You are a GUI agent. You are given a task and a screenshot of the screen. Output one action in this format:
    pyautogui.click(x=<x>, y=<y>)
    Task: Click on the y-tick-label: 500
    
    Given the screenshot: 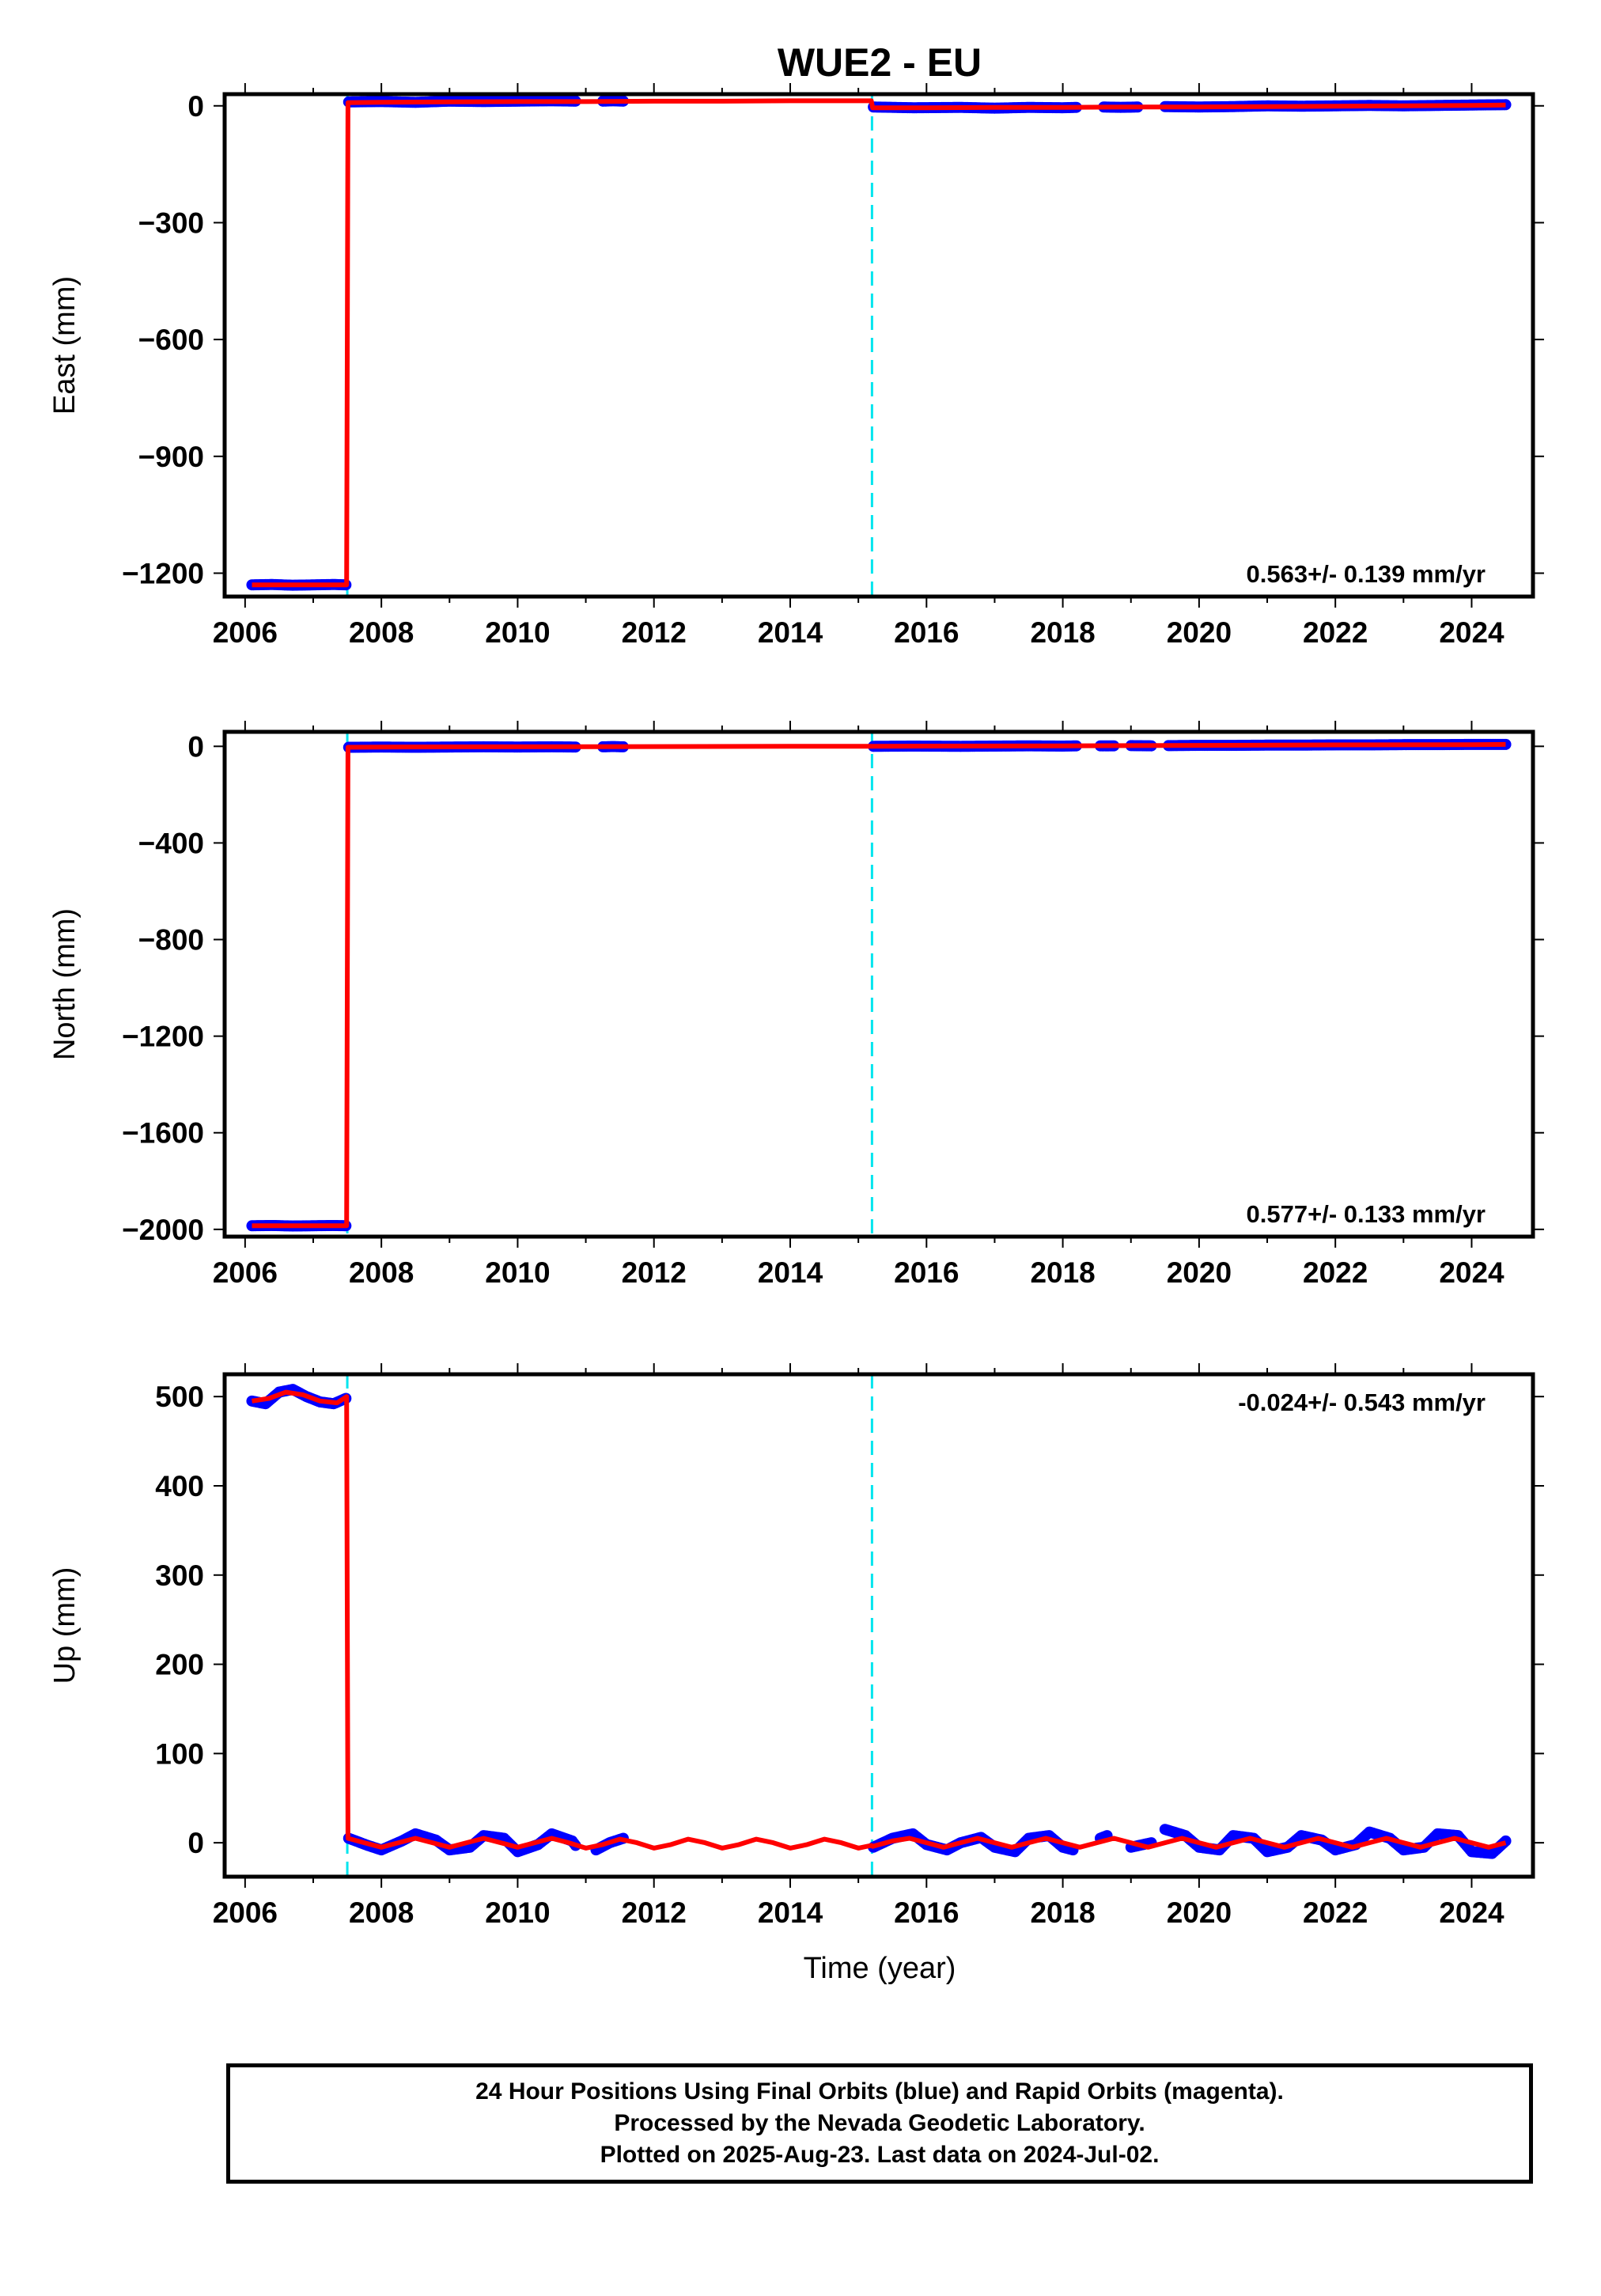 What is the action you would take?
    pyautogui.click(x=180, y=1397)
    